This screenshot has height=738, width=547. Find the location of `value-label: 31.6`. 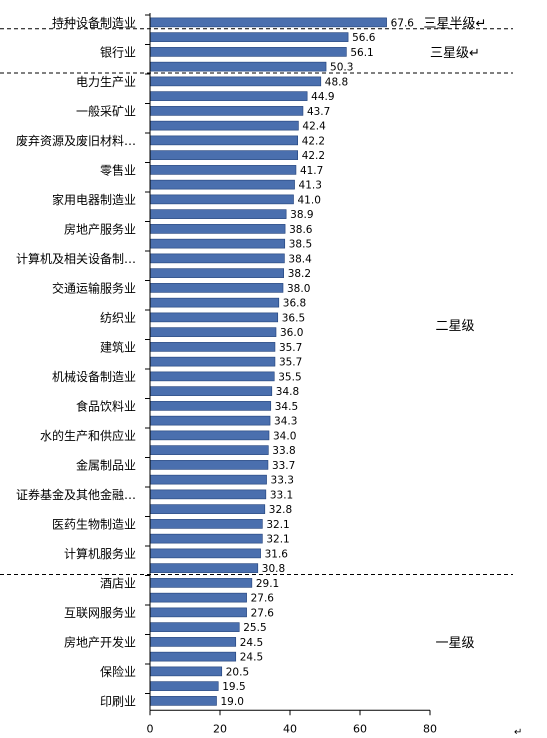

value-label: 31.6 is located at coordinates (277, 554).